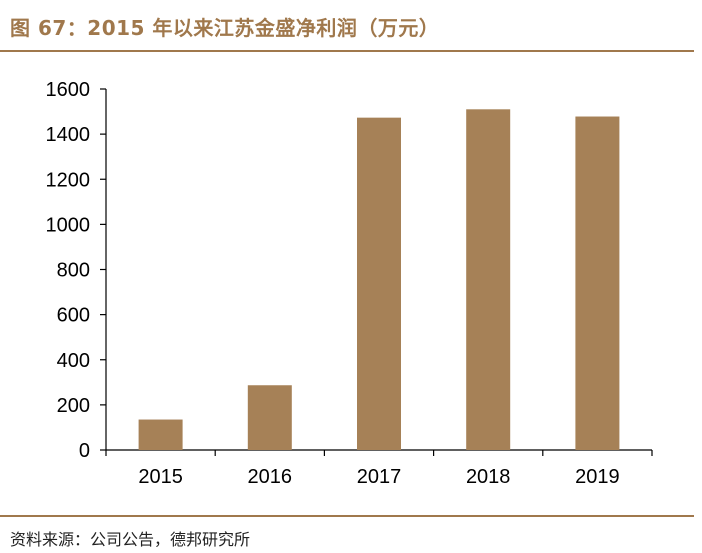 The image size is (702, 553). I want to click on source-note: 资料来源：公司公告，德邦研究所, so click(130, 539).